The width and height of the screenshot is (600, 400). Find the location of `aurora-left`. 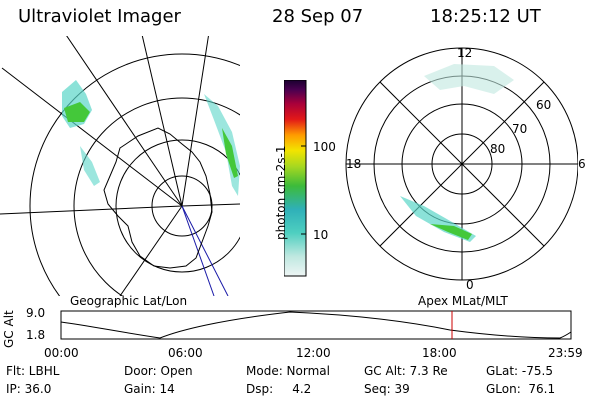

aurora-left is located at coordinates (151, 138).